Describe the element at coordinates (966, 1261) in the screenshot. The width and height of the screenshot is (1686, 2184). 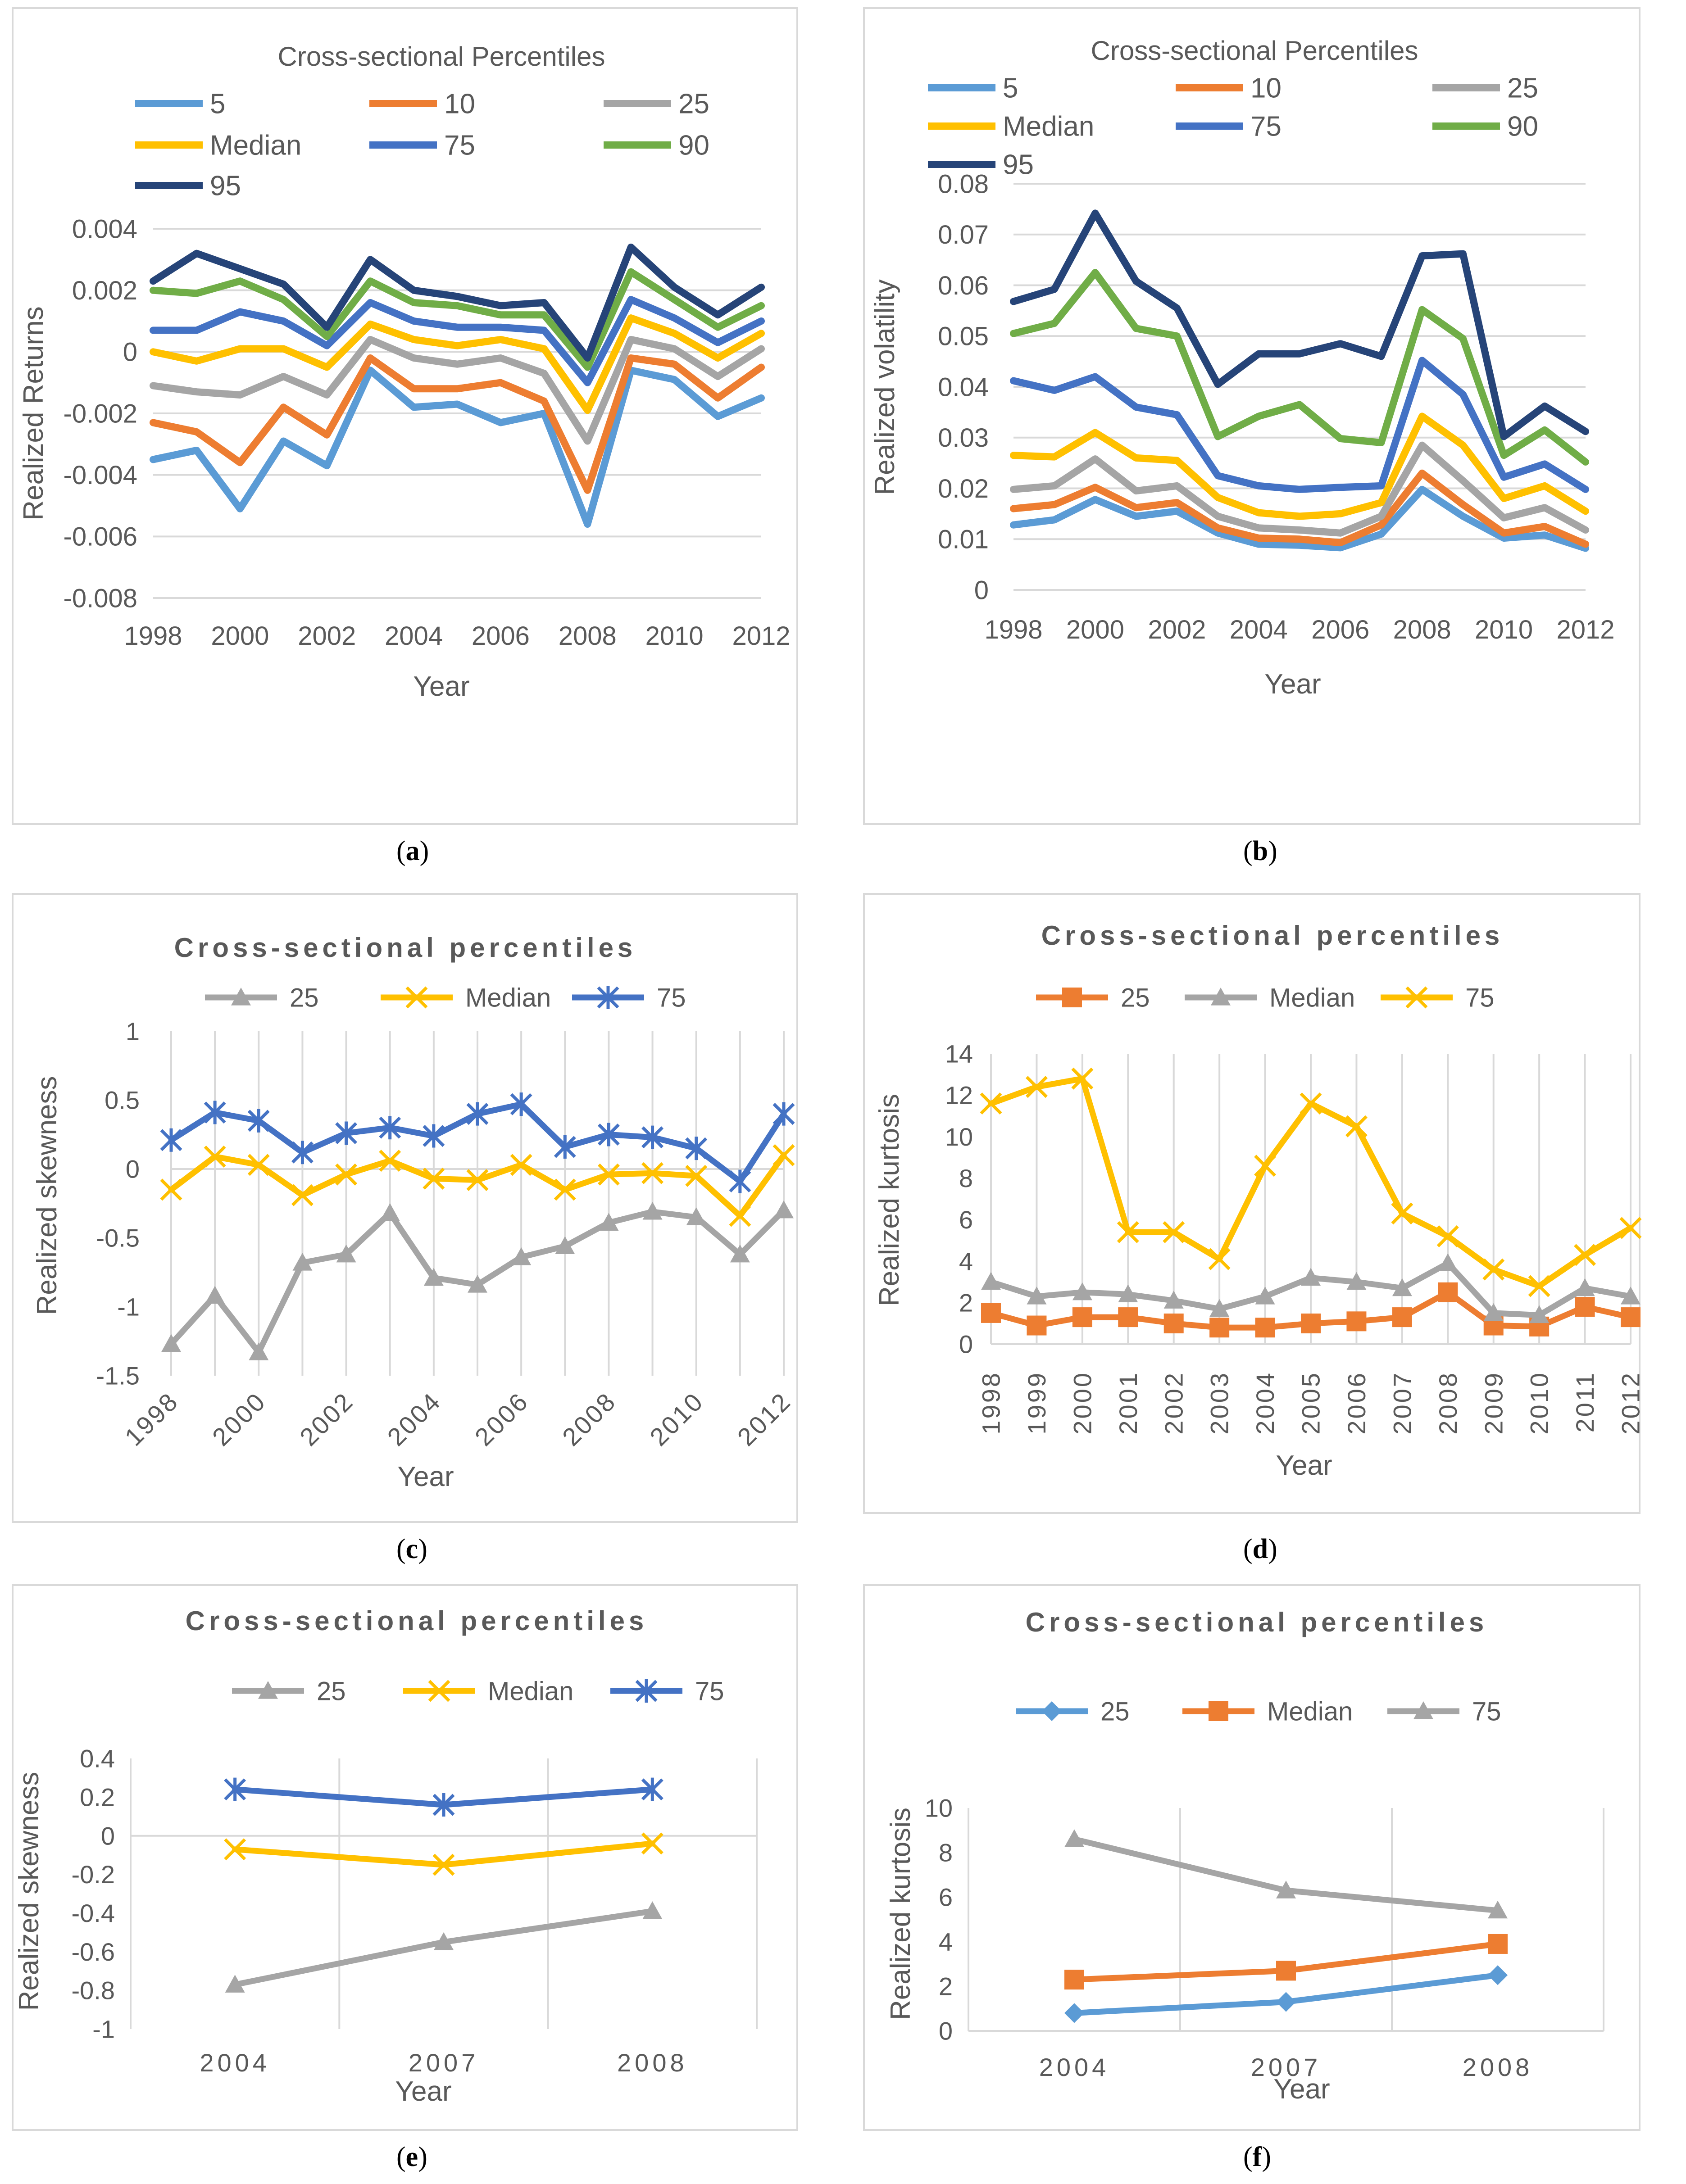
I see `y-tick-label: 4` at that location.